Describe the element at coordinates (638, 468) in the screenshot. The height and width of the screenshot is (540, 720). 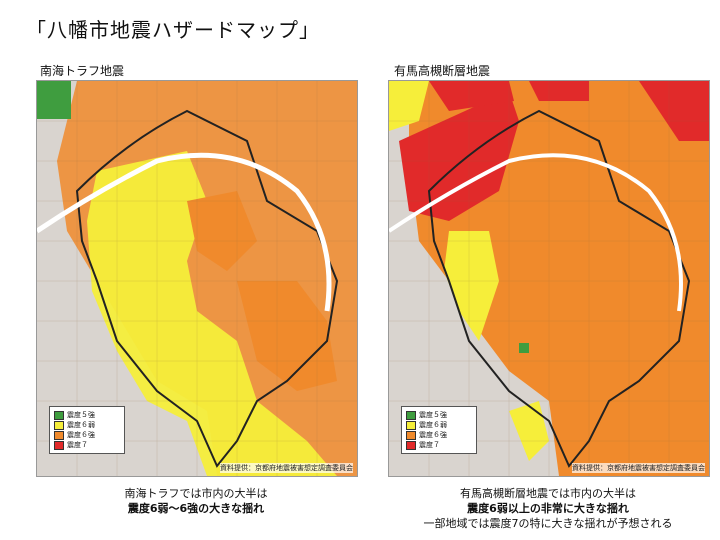
I see `right-source-credit: 資料提供：京都府地震被害想定調査委員会` at that location.